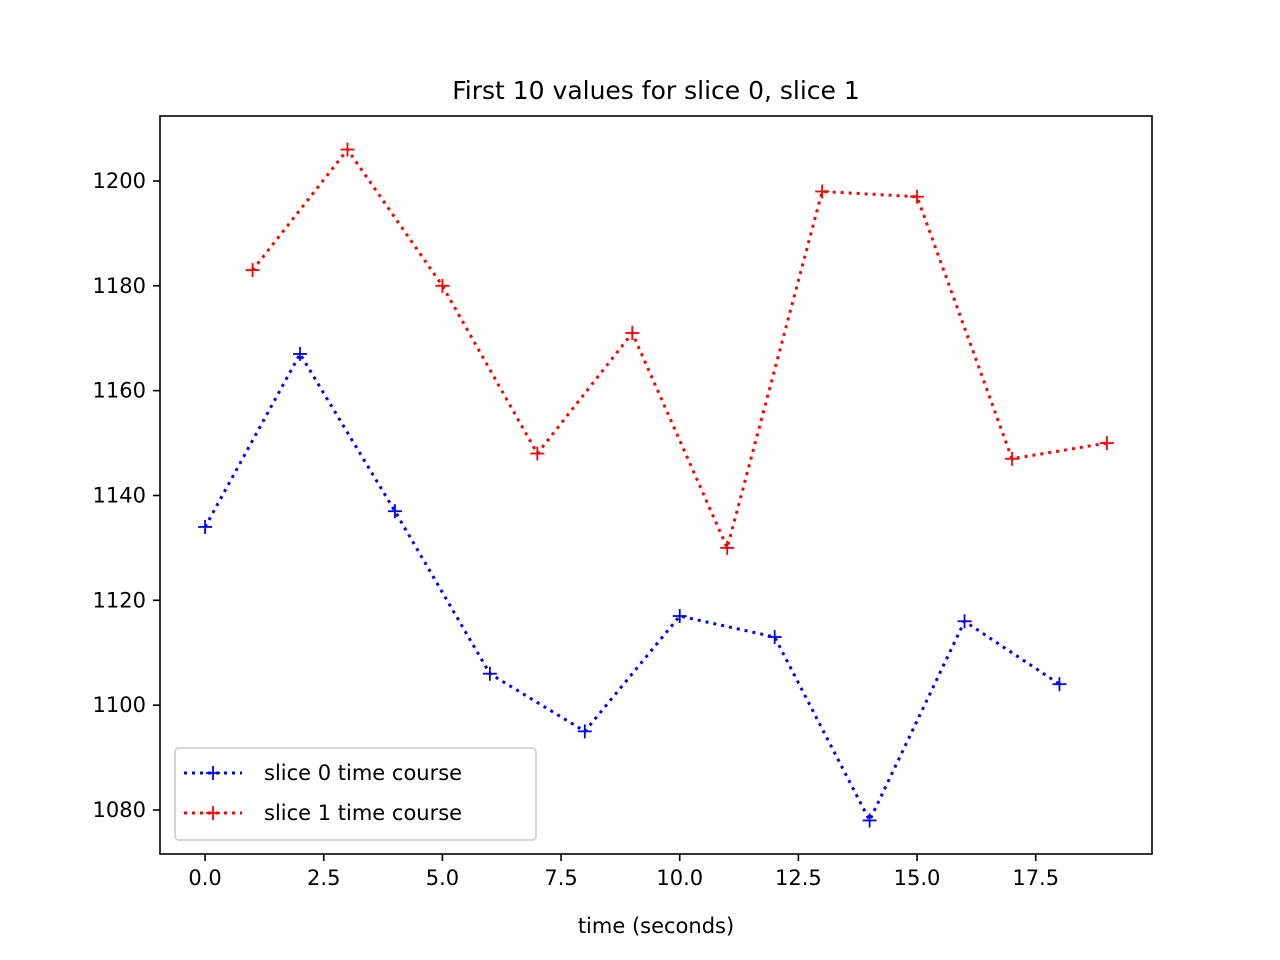  What do you see at coordinates (623, 872) in the screenshot?
I see `x-axis: 0.0 2.5 5.0 7.5 10.0 12.5 15.0 17.5` at bounding box center [623, 872].